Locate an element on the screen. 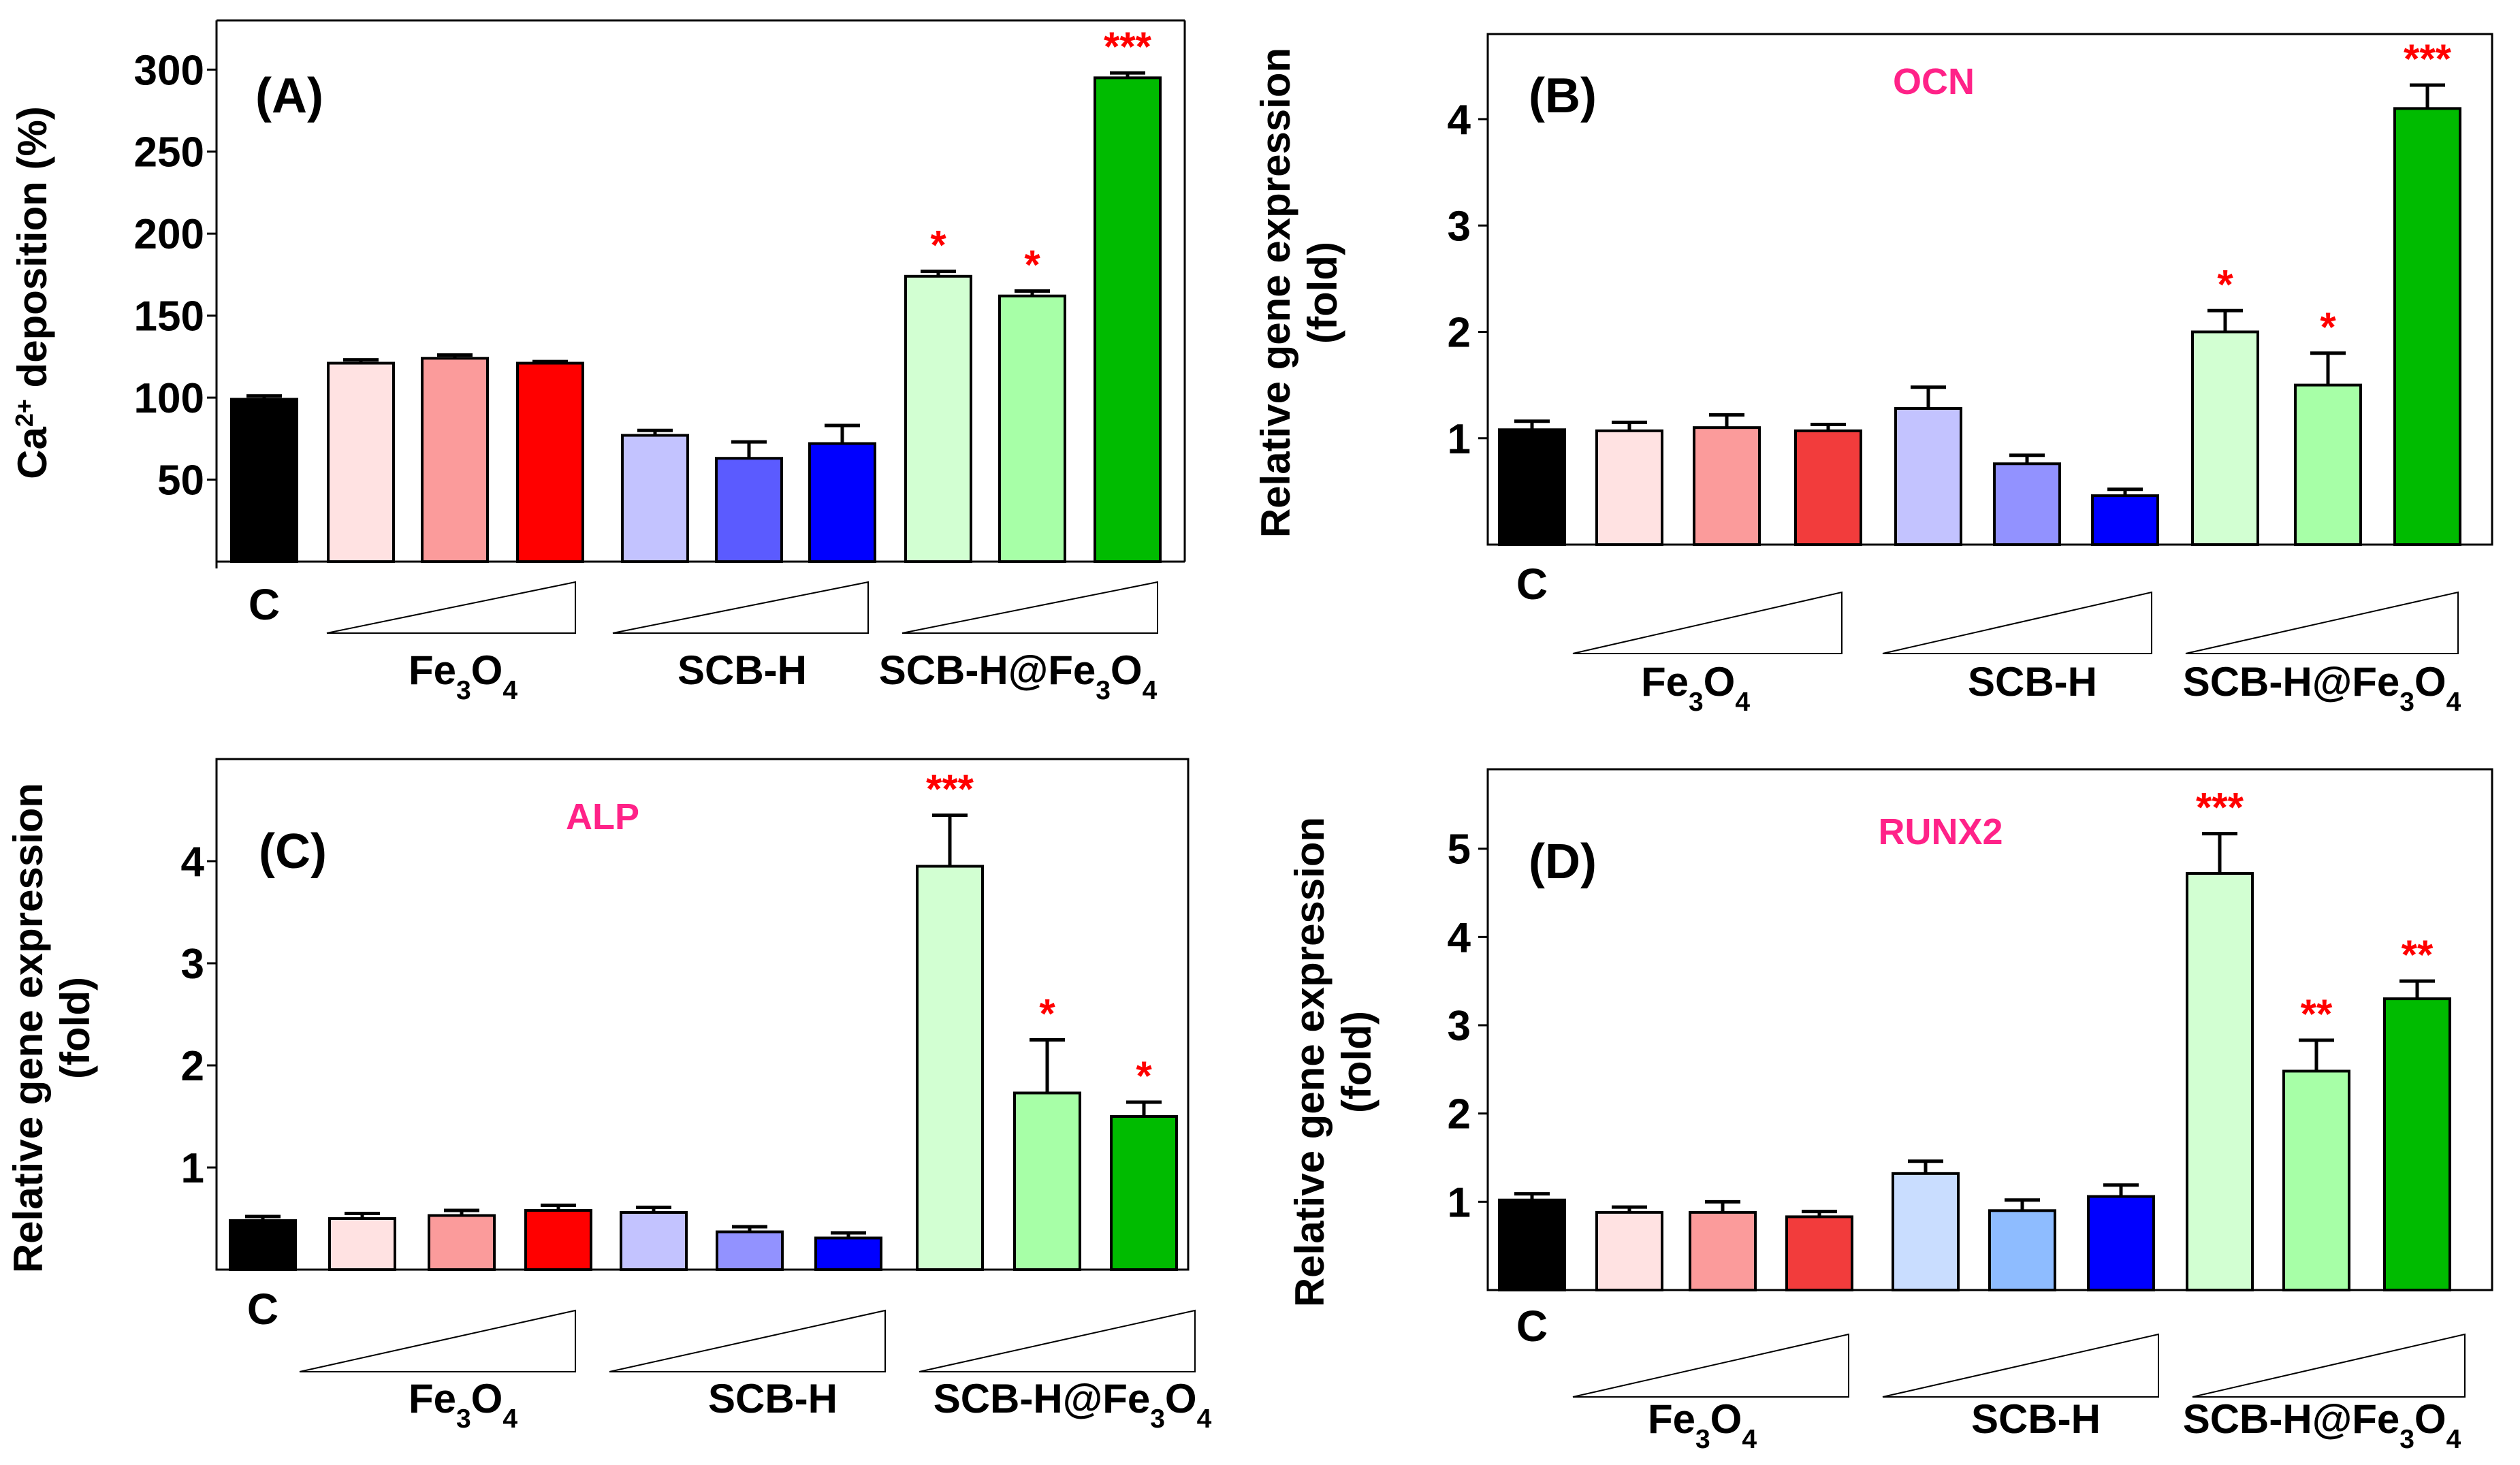  panel-label: (A) is located at coordinates (289, 96).